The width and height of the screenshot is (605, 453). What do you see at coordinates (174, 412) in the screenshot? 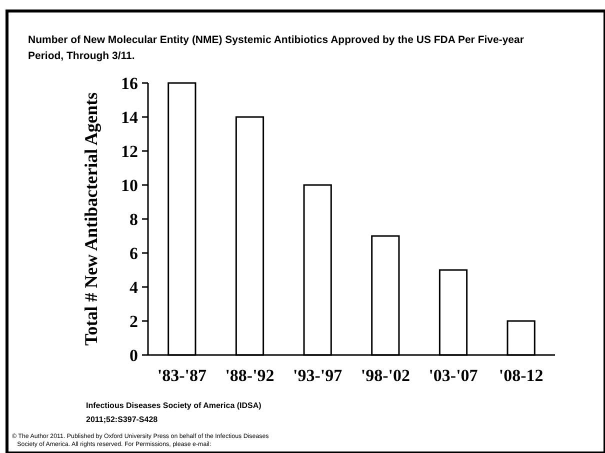
I see `text: Infectious Diseases Society of America (IDSA) 2011;52:S397-S428` at bounding box center [174, 412].